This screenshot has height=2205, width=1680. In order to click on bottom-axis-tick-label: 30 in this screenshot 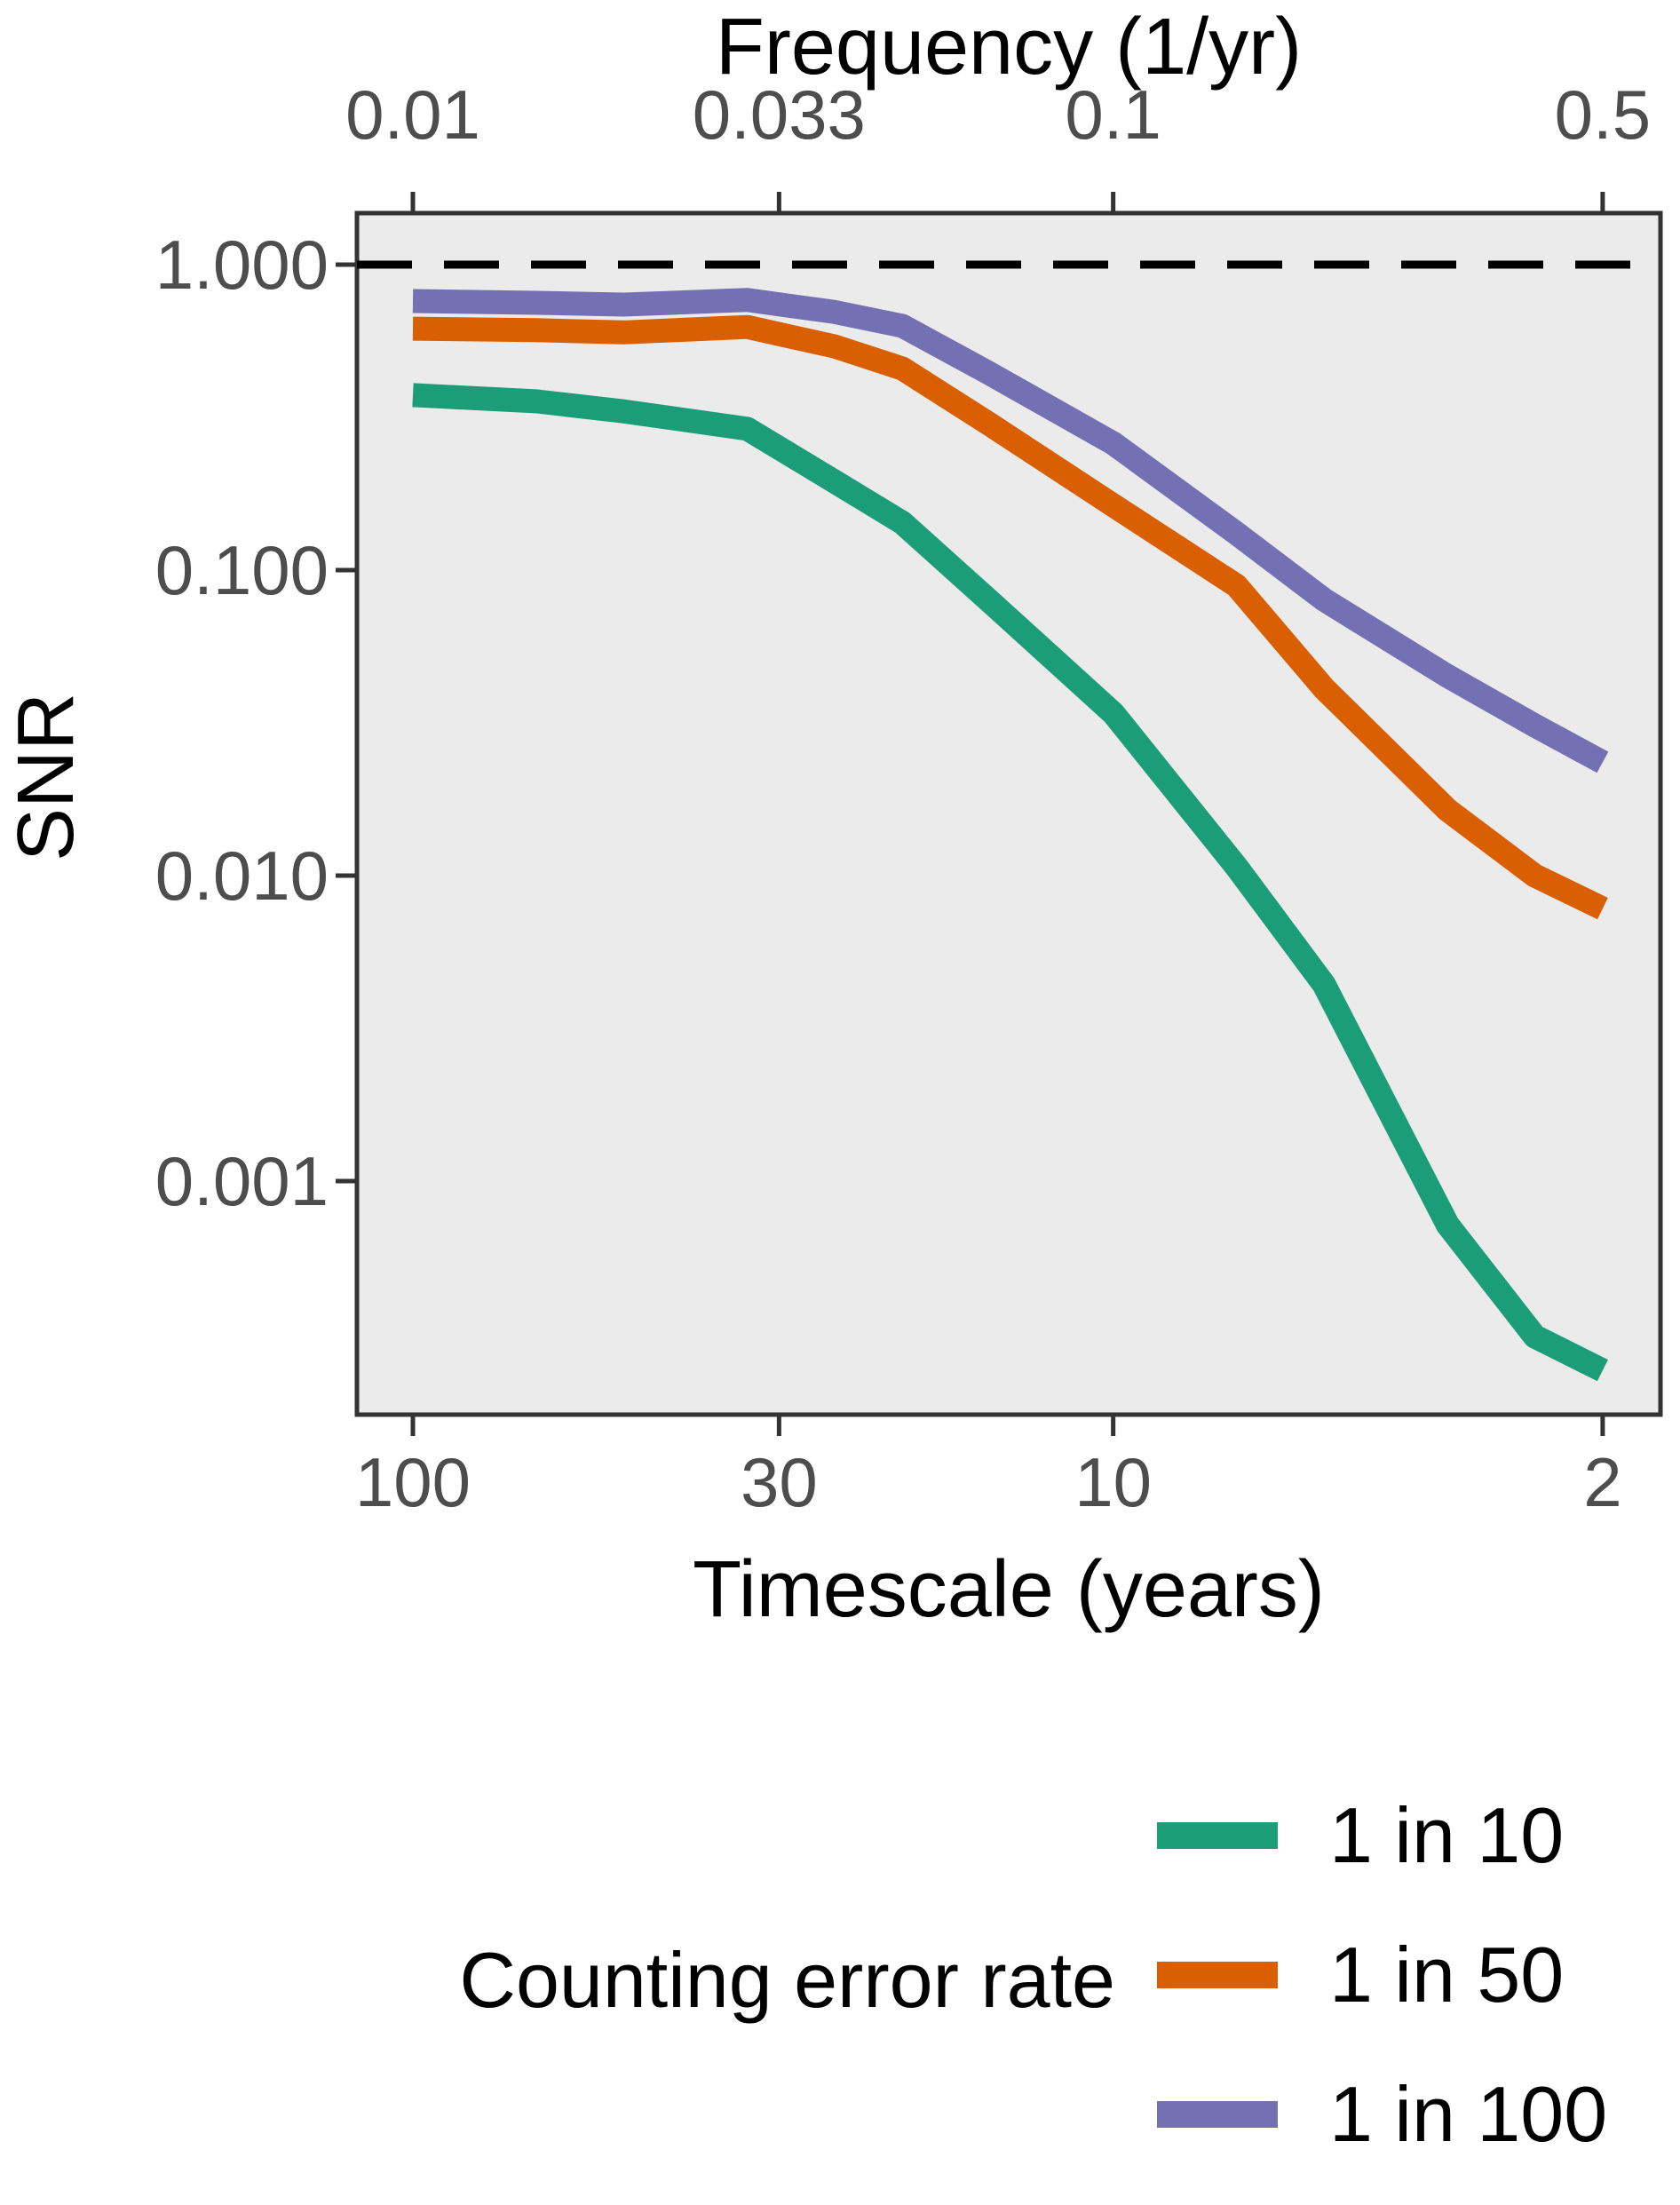, I will do `click(779, 1482)`.